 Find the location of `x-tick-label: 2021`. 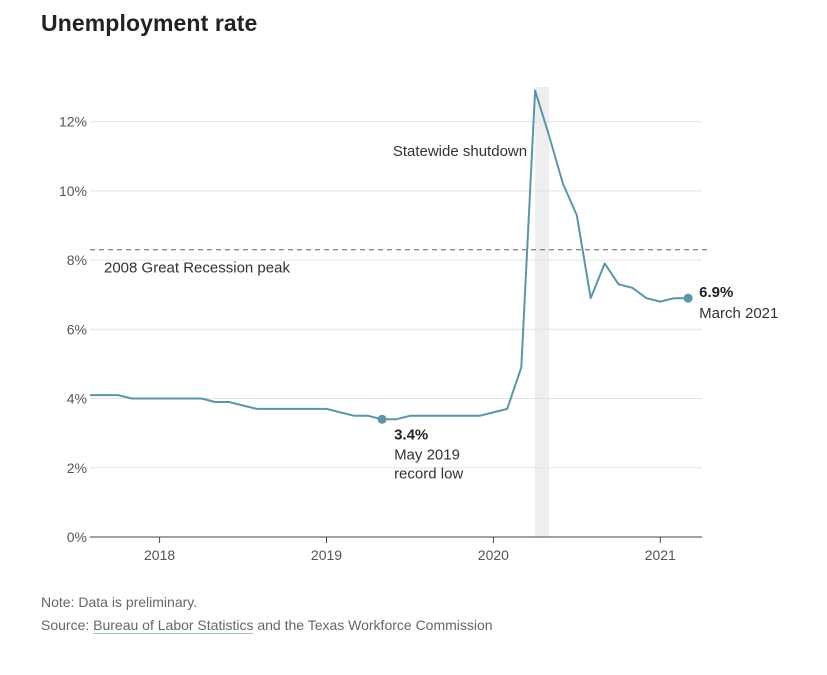

x-tick-label: 2021 is located at coordinates (660, 555).